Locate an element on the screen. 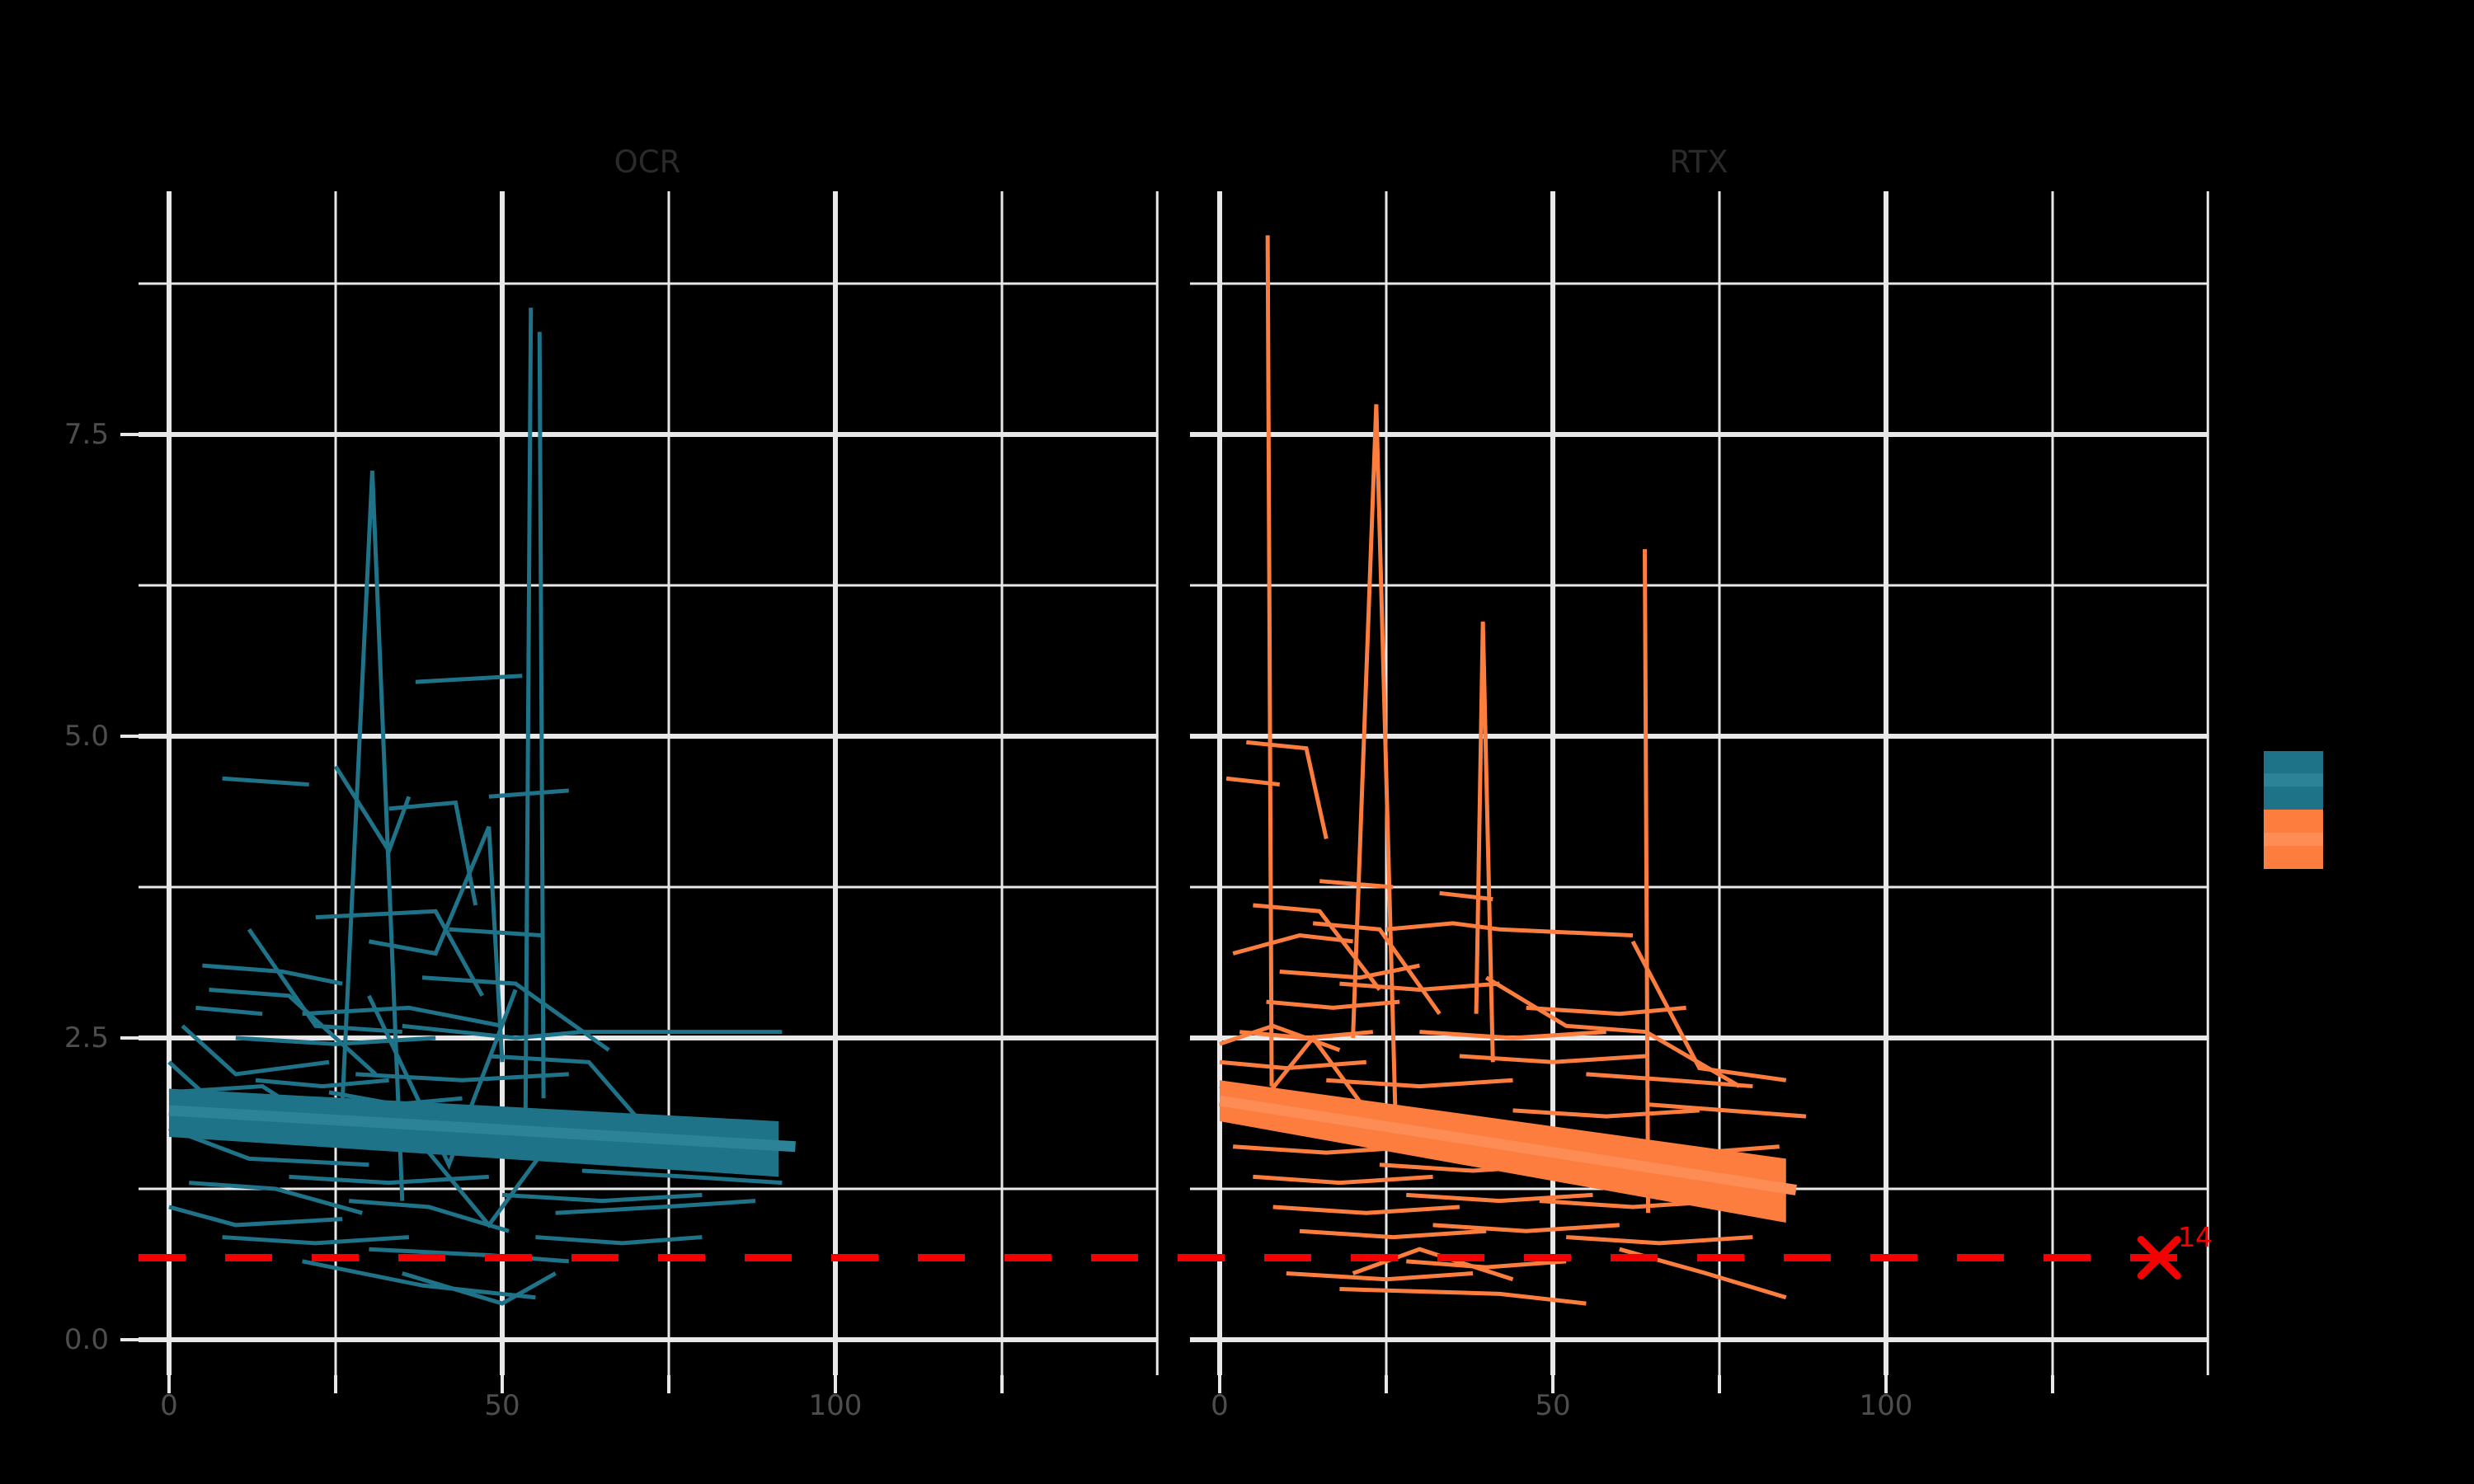  legend-swatch-rtx-stripe is located at coordinates (2293, 839).